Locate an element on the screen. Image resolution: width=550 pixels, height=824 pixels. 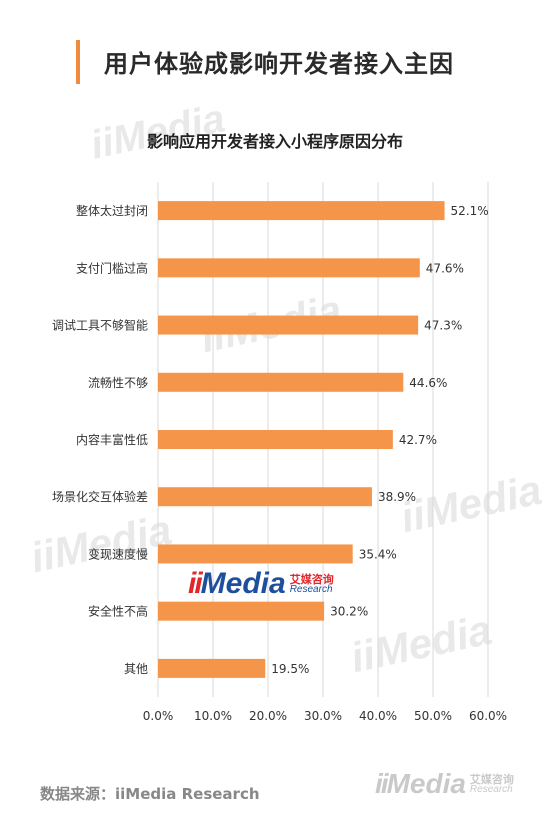
x-tick-label: 0.0% is located at coordinates (158, 716).